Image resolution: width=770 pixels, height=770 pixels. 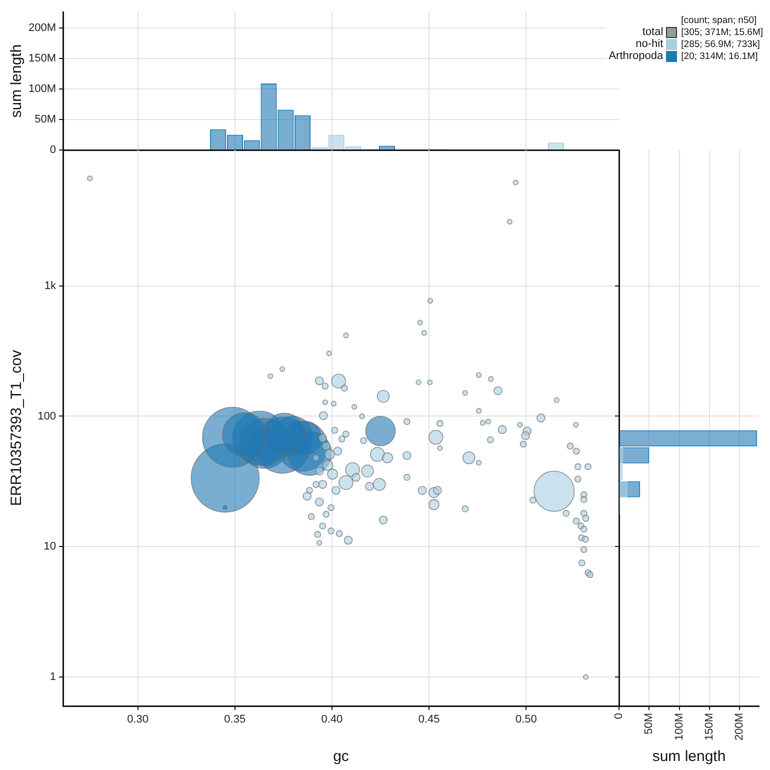 I want to click on text: [20; 314M; 16.1M], so click(x=720, y=56).